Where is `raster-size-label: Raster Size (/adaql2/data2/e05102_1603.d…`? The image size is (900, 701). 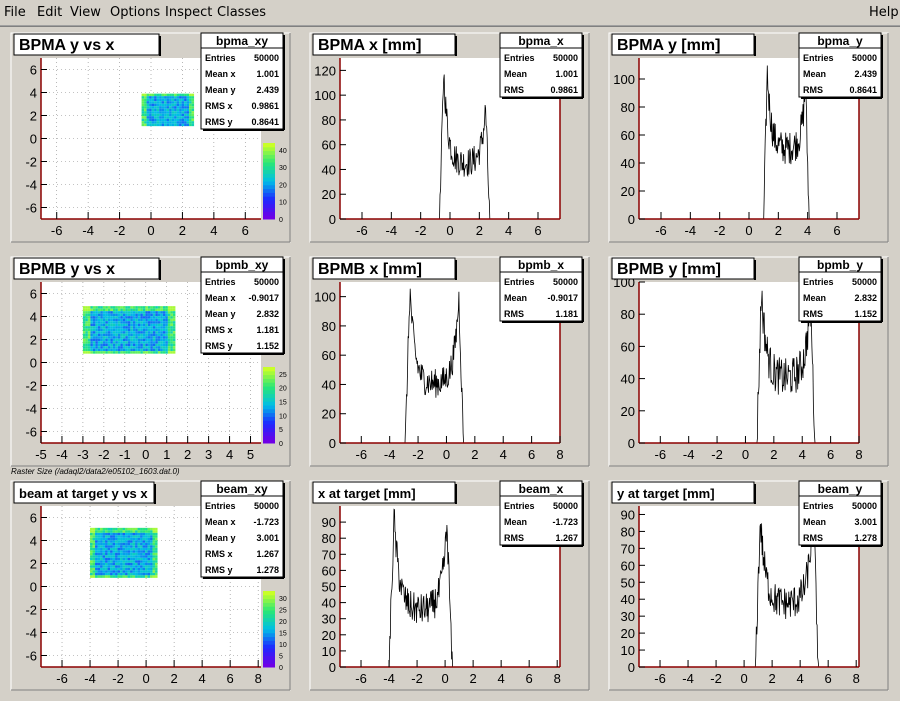
raster-size-label: Raster Size (/adaql2/data2/e05102_1603.d… is located at coordinates (95, 471).